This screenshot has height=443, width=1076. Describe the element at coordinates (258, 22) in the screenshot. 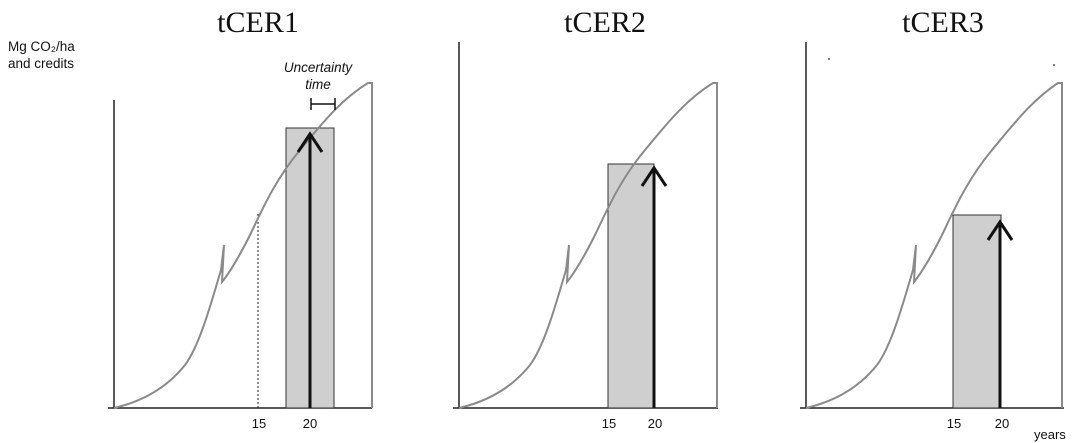

I see `panel-1-title: tCER1` at that location.